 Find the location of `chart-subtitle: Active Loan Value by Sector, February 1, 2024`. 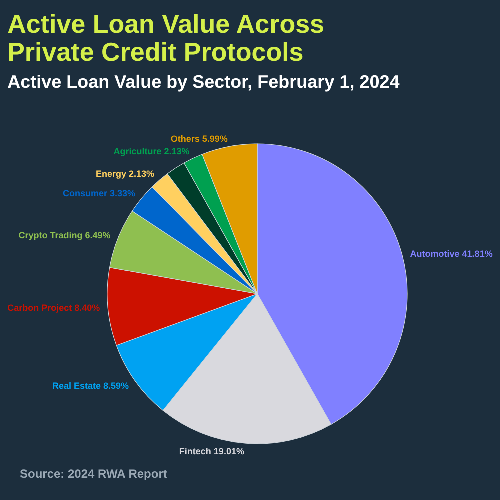

chart-subtitle: Active Loan Value by Sector, February 1, 2024 is located at coordinates (204, 82).